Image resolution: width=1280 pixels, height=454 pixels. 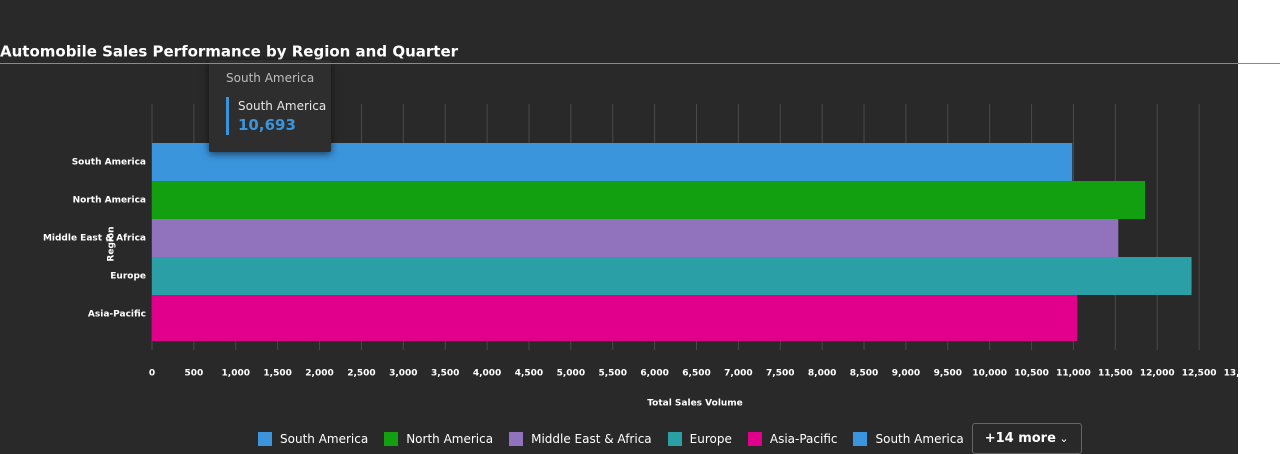 I want to click on title-rule, so click(x=640, y=63).